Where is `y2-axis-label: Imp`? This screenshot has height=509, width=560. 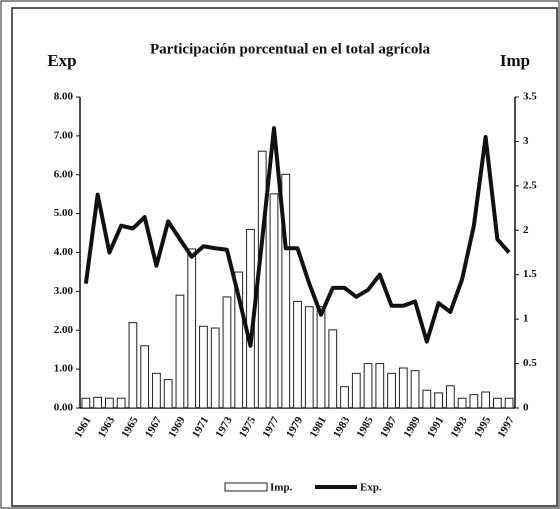
y2-axis-label: Imp is located at coordinates (515, 60).